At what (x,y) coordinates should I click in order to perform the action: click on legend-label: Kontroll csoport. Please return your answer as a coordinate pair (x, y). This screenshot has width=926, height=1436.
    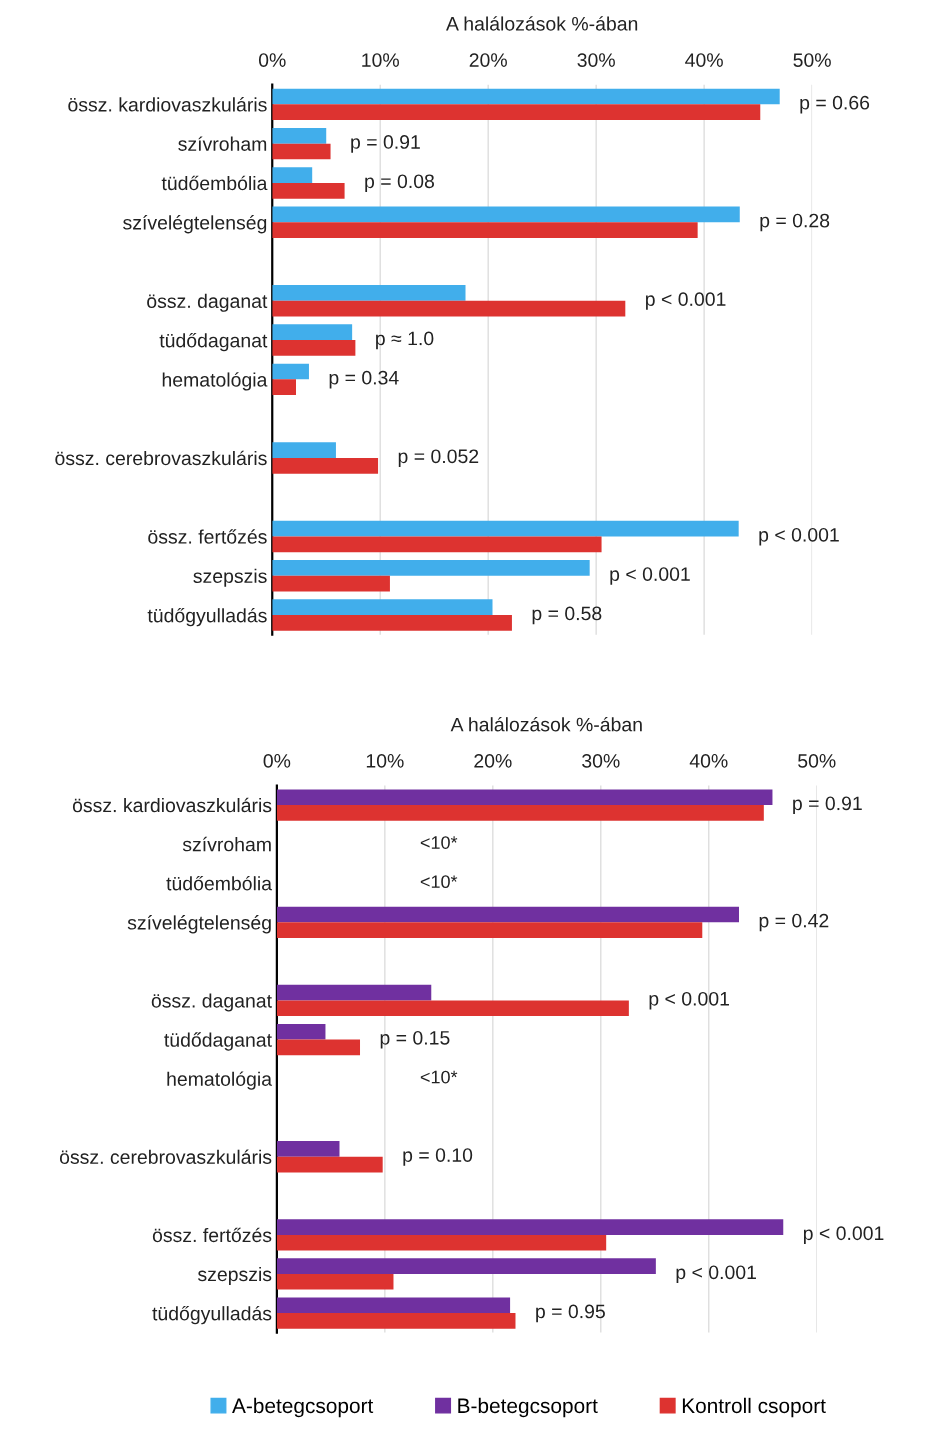
    Looking at the image, I should click on (754, 1407).